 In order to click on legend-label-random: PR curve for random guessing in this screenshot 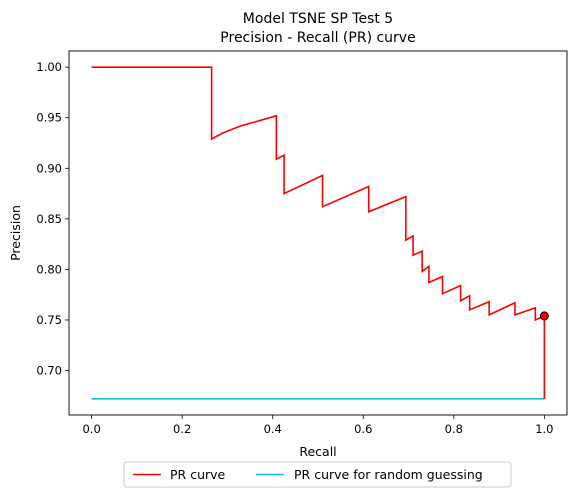, I will do `click(388, 474)`.